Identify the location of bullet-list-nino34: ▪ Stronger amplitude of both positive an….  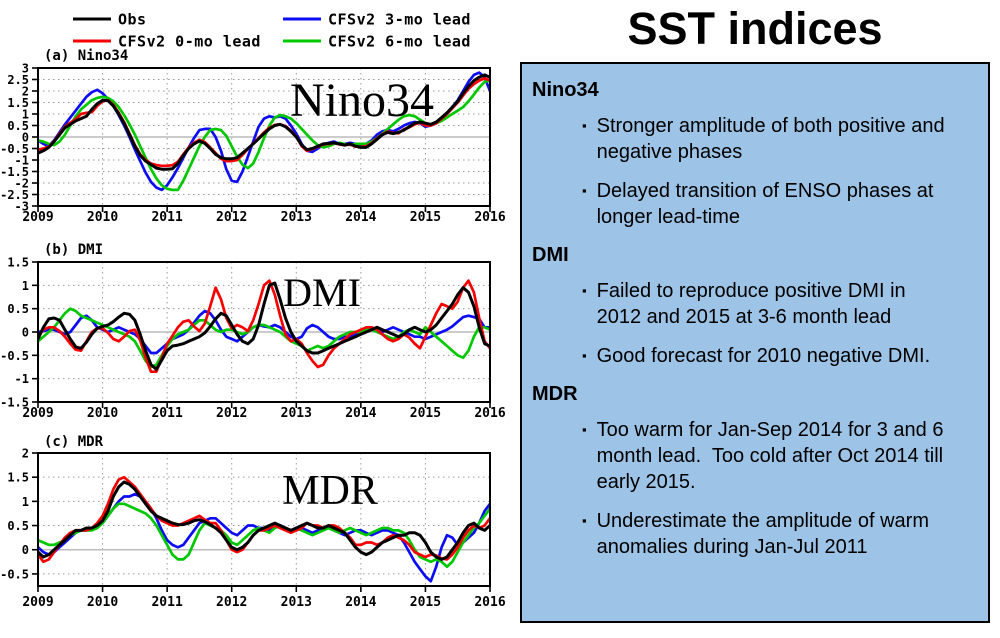
(756, 171).